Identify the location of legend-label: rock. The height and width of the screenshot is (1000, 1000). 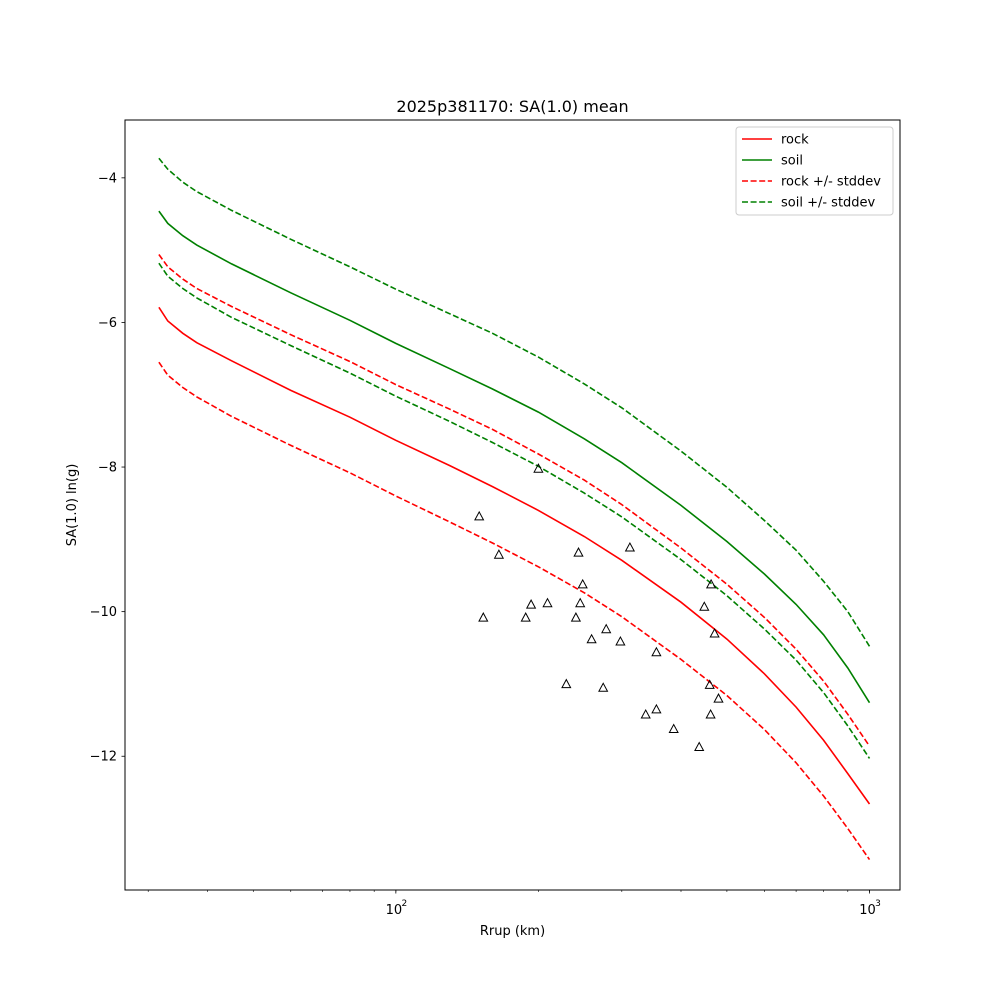
(795, 140).